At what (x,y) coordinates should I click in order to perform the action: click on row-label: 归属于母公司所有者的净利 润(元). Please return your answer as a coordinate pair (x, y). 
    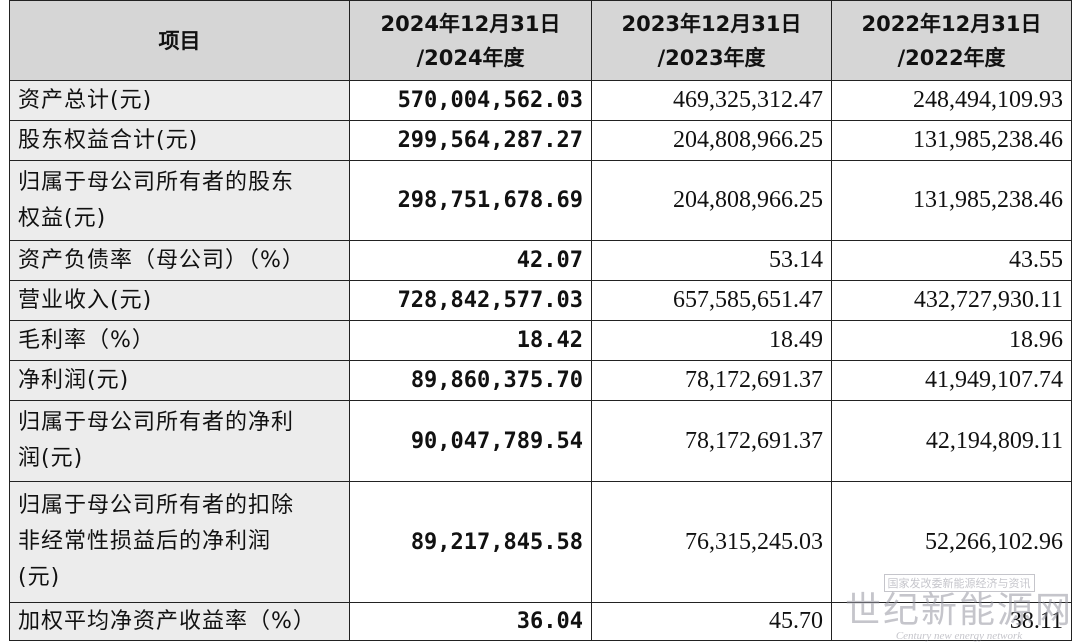
    Looking at the image, I should click on (179, 441).